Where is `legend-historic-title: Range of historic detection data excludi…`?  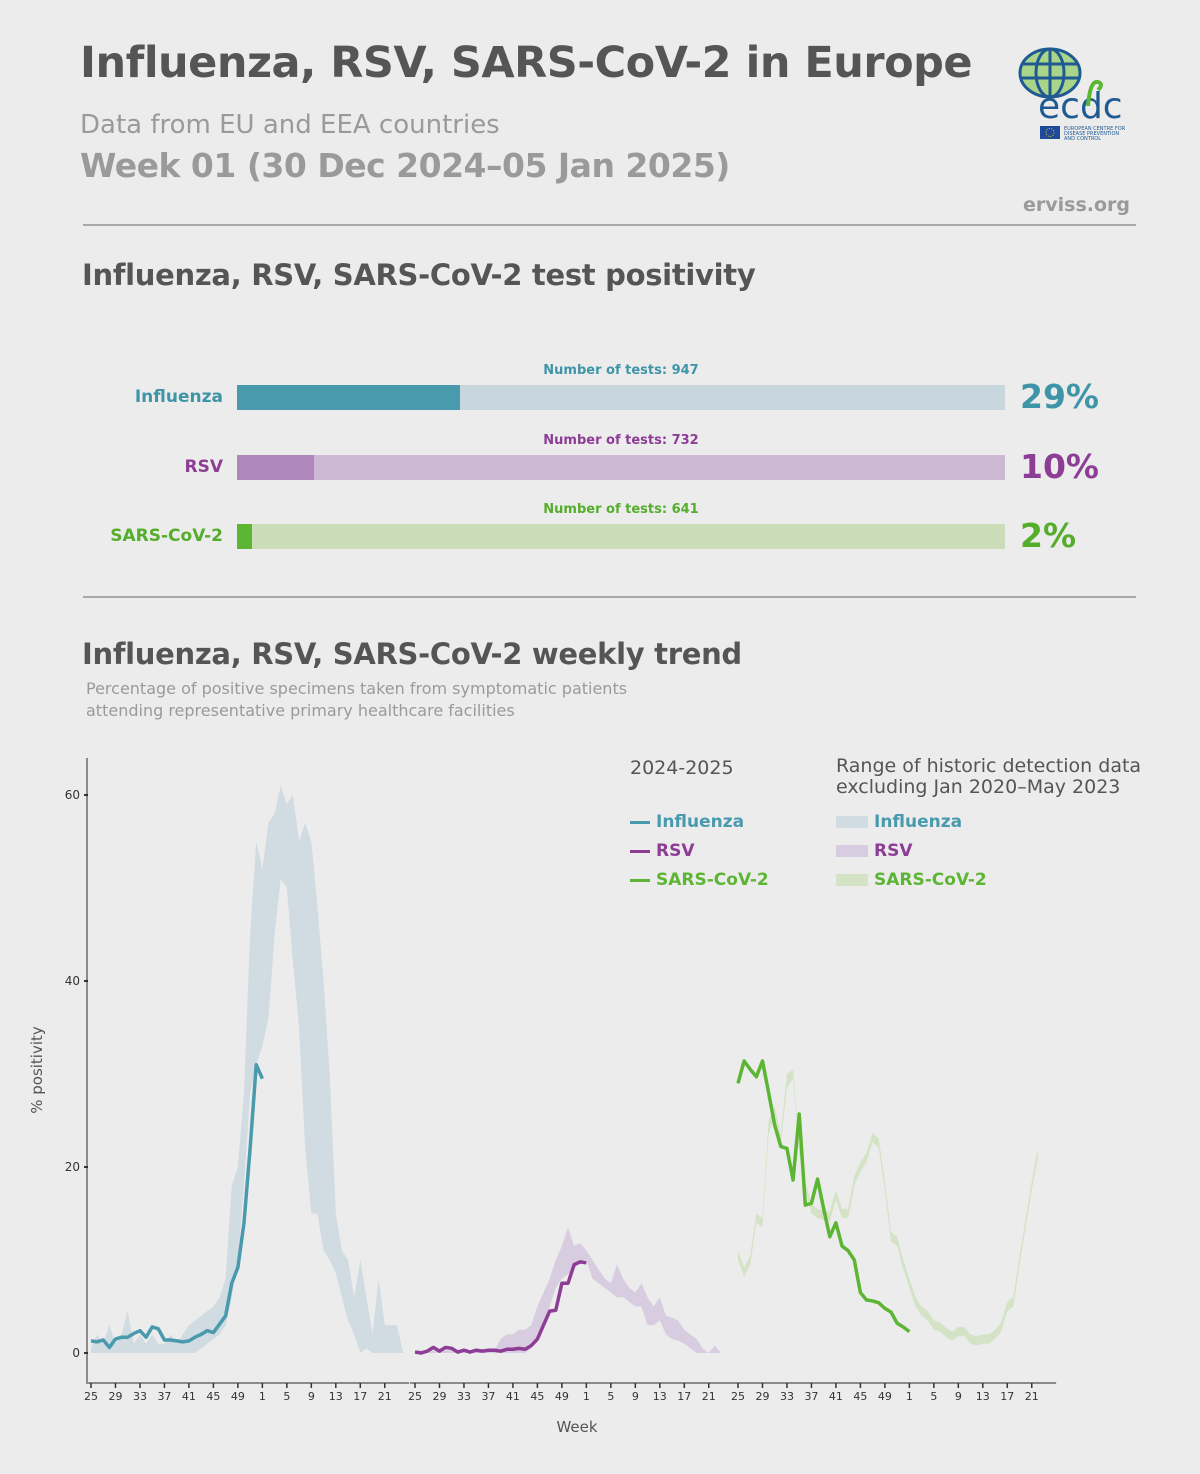 legend-historic-title: Range of historic detection data excludi… is located at coordinates (988, 777).